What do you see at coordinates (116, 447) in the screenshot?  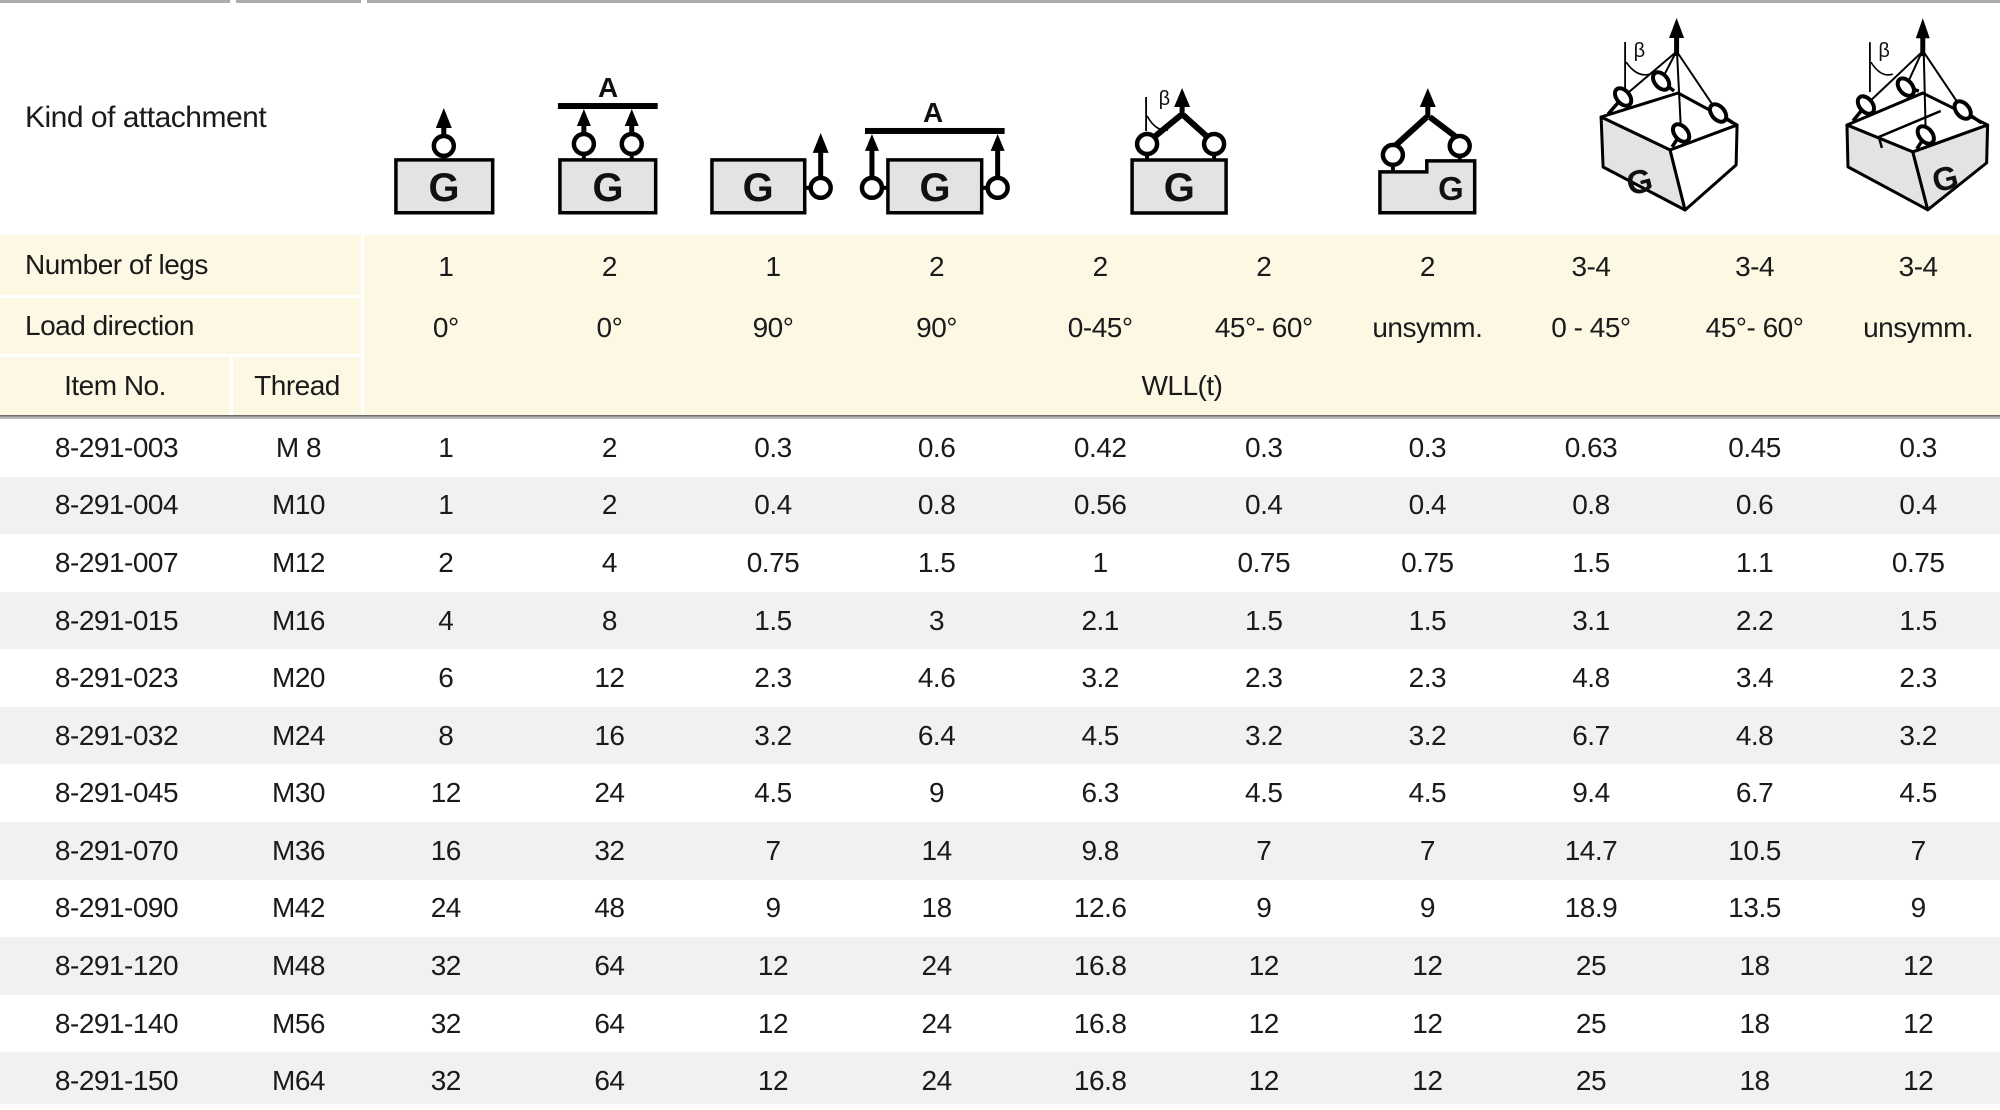 I see `item-no-cell: 8-291-003` at bounding box center [116, 447].